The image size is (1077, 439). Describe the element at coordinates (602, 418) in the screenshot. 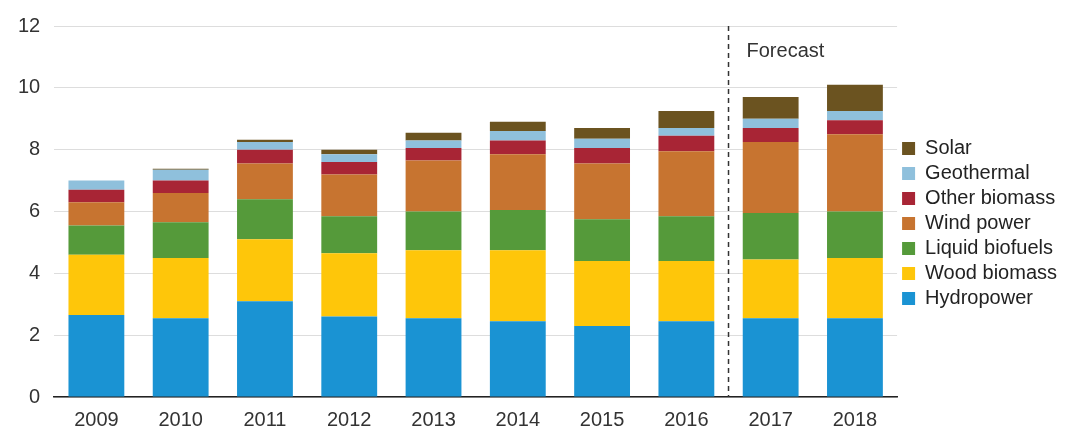

I see `x-tick-label: 2015` at that location.